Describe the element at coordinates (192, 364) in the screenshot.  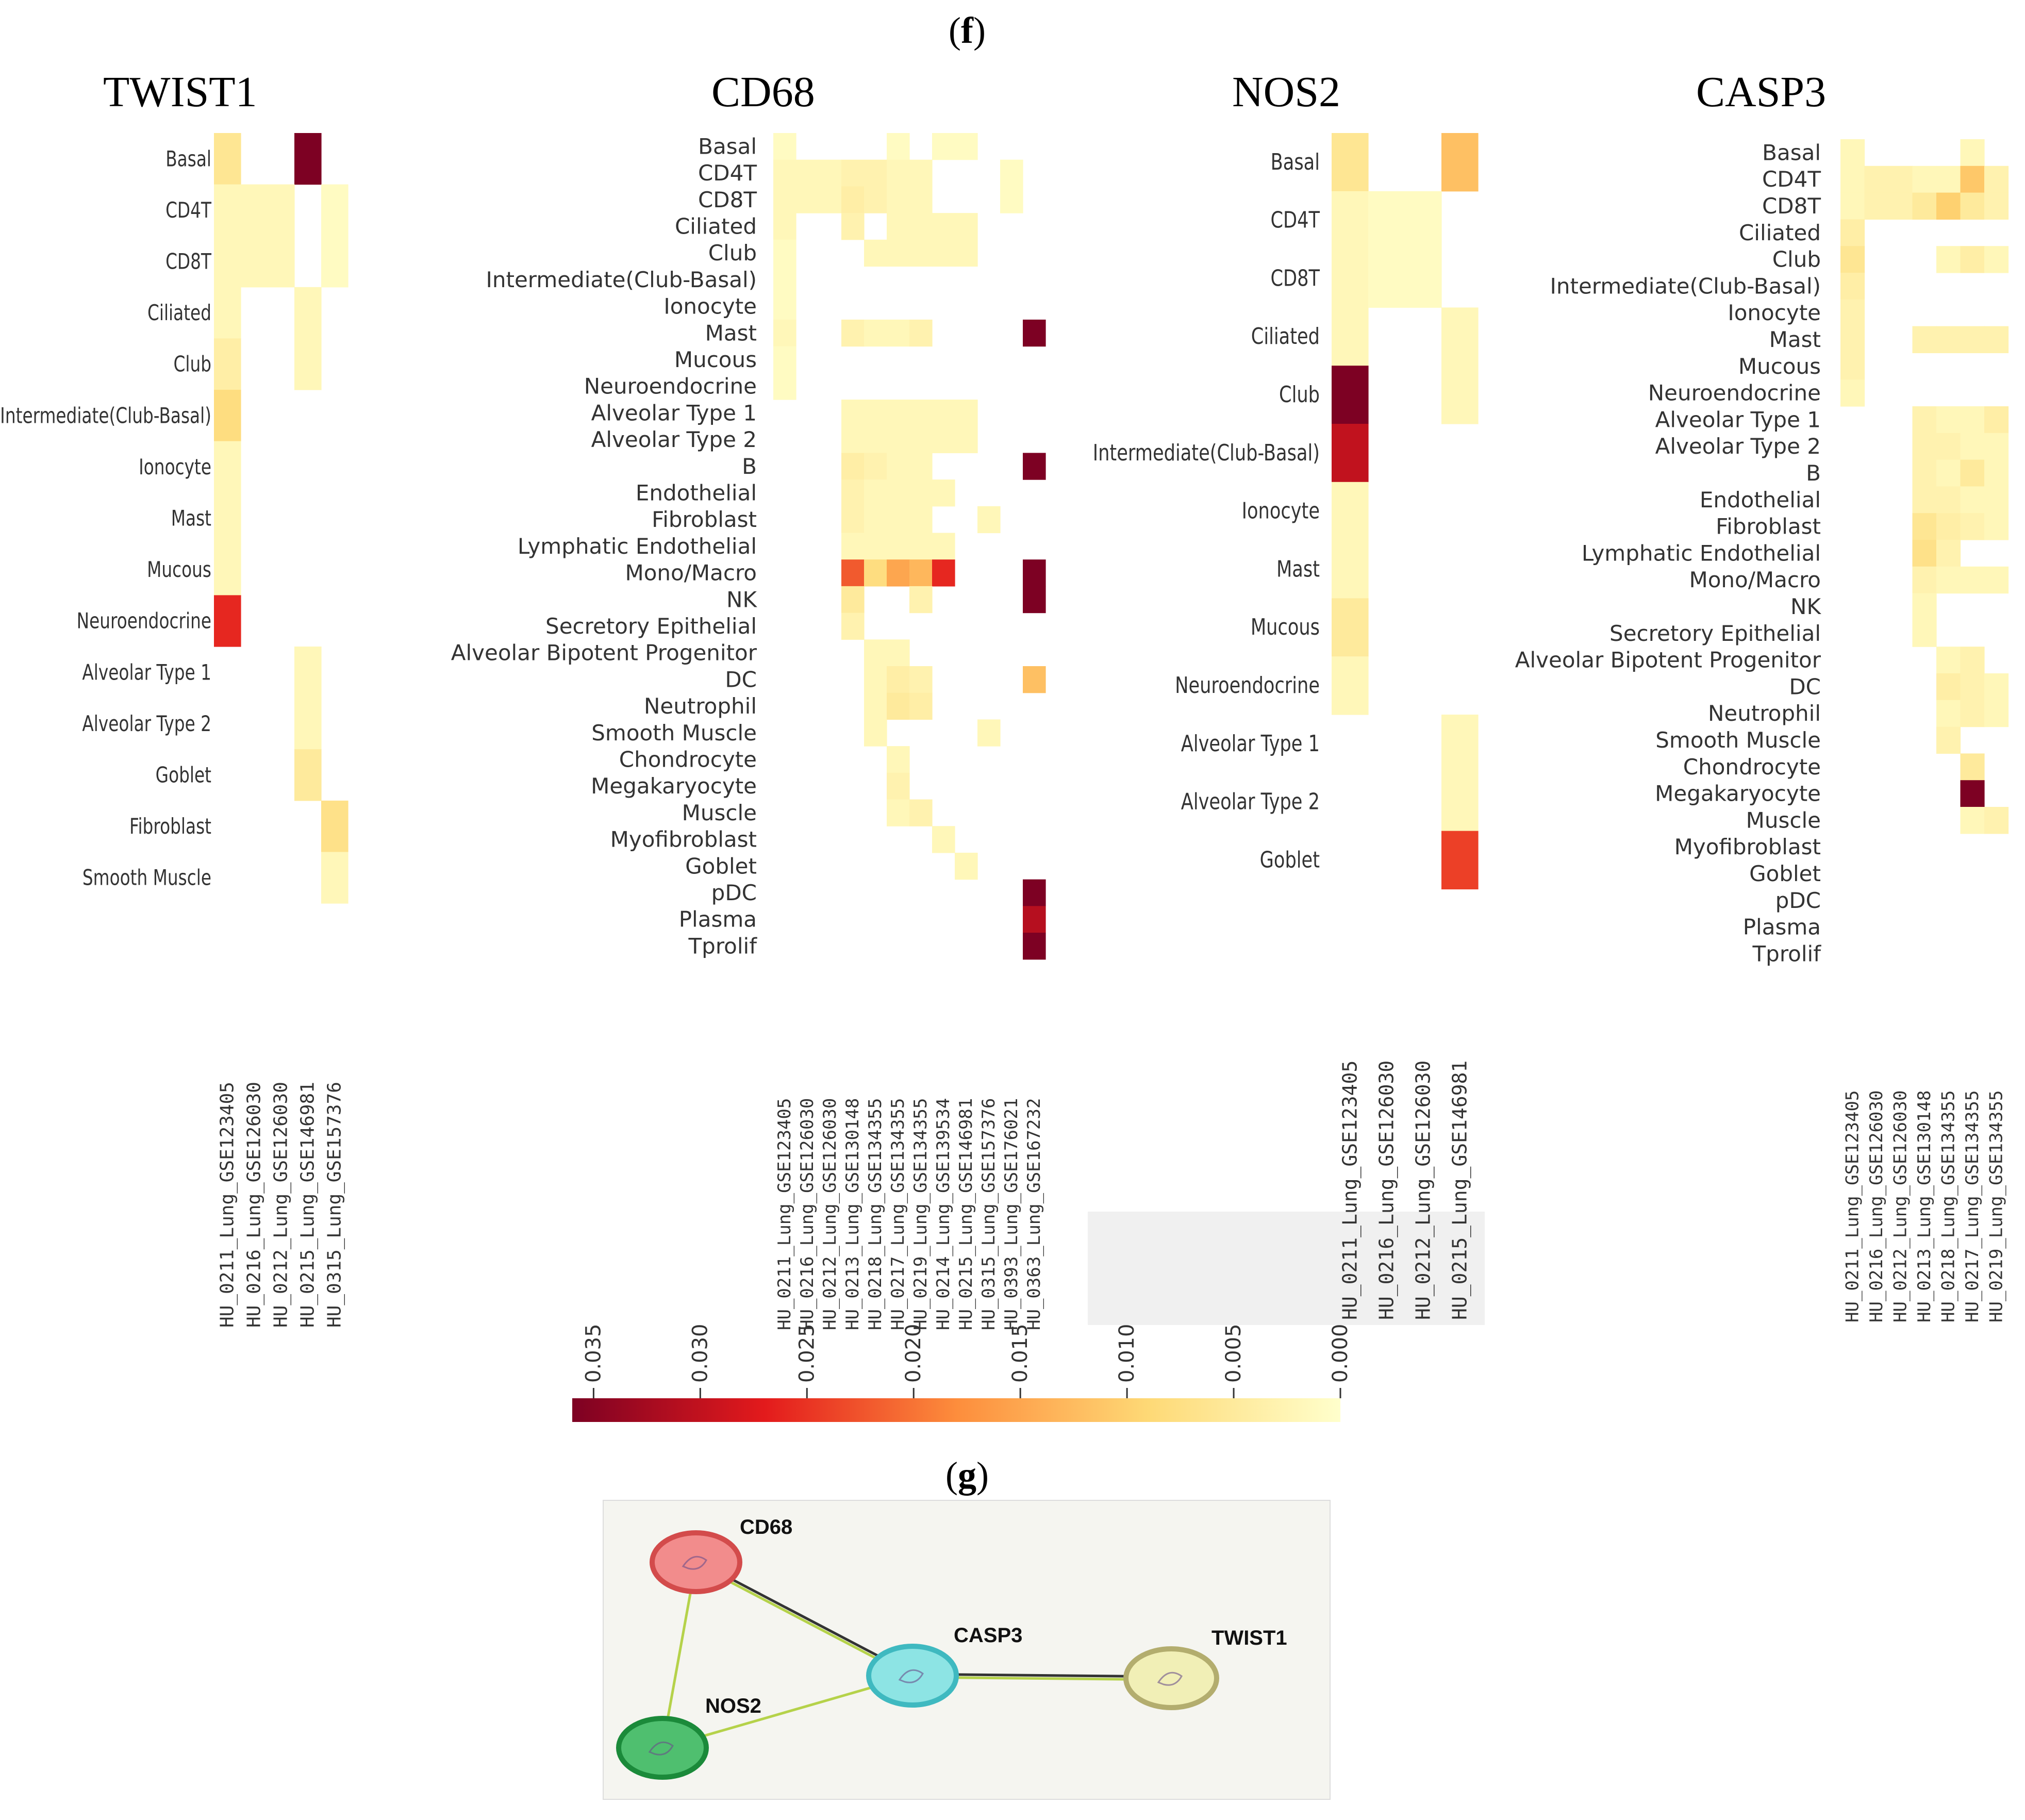
I see `twist1-row-label: Club` at that location.